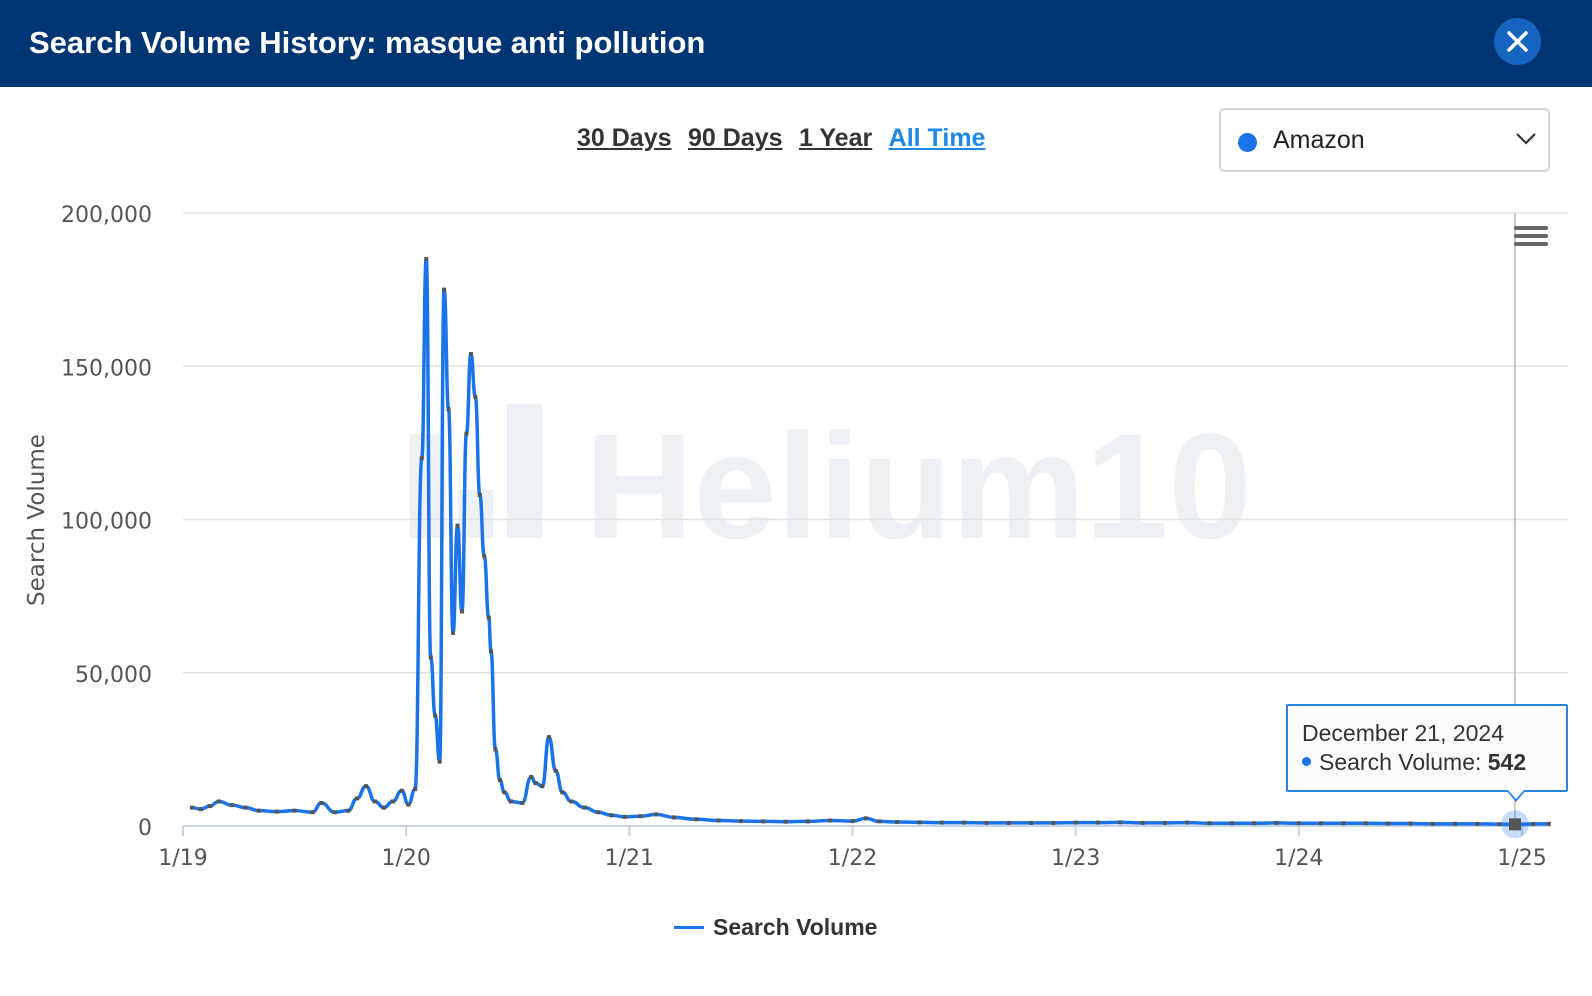 The image size is (1592, 996). Describe the element at coordinates (1075, 858) in the screenshot. I see `x-tick-label: 1/23` at that location.